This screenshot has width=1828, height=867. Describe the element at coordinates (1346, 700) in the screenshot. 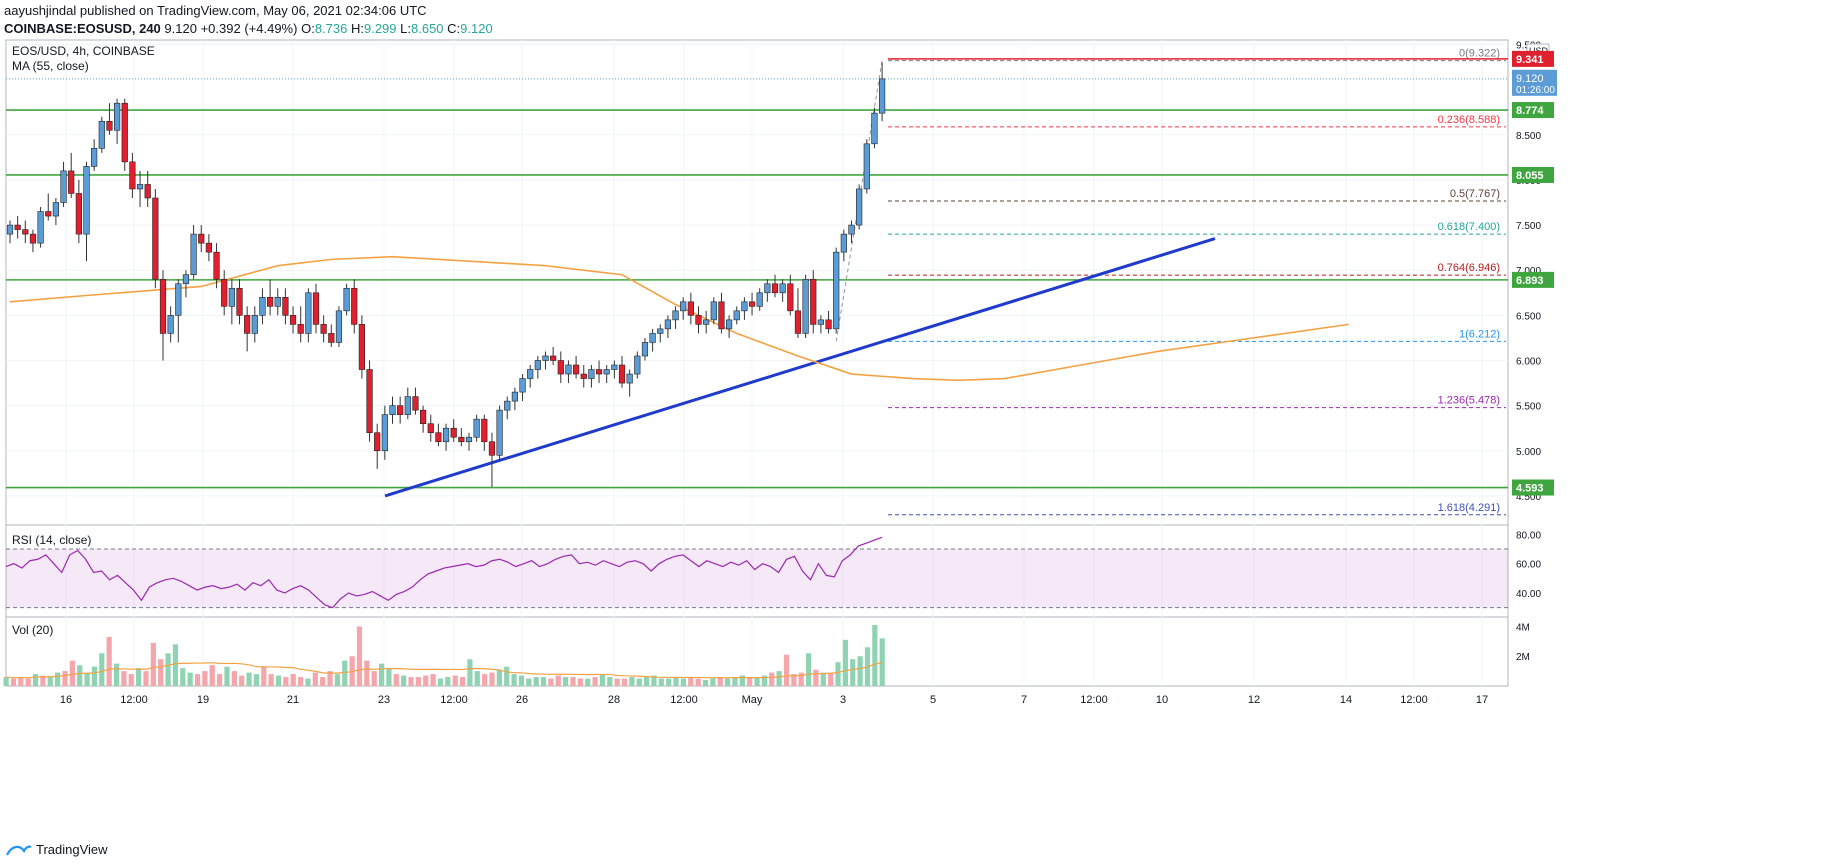

I see `x-tick-label: 14` at that location.